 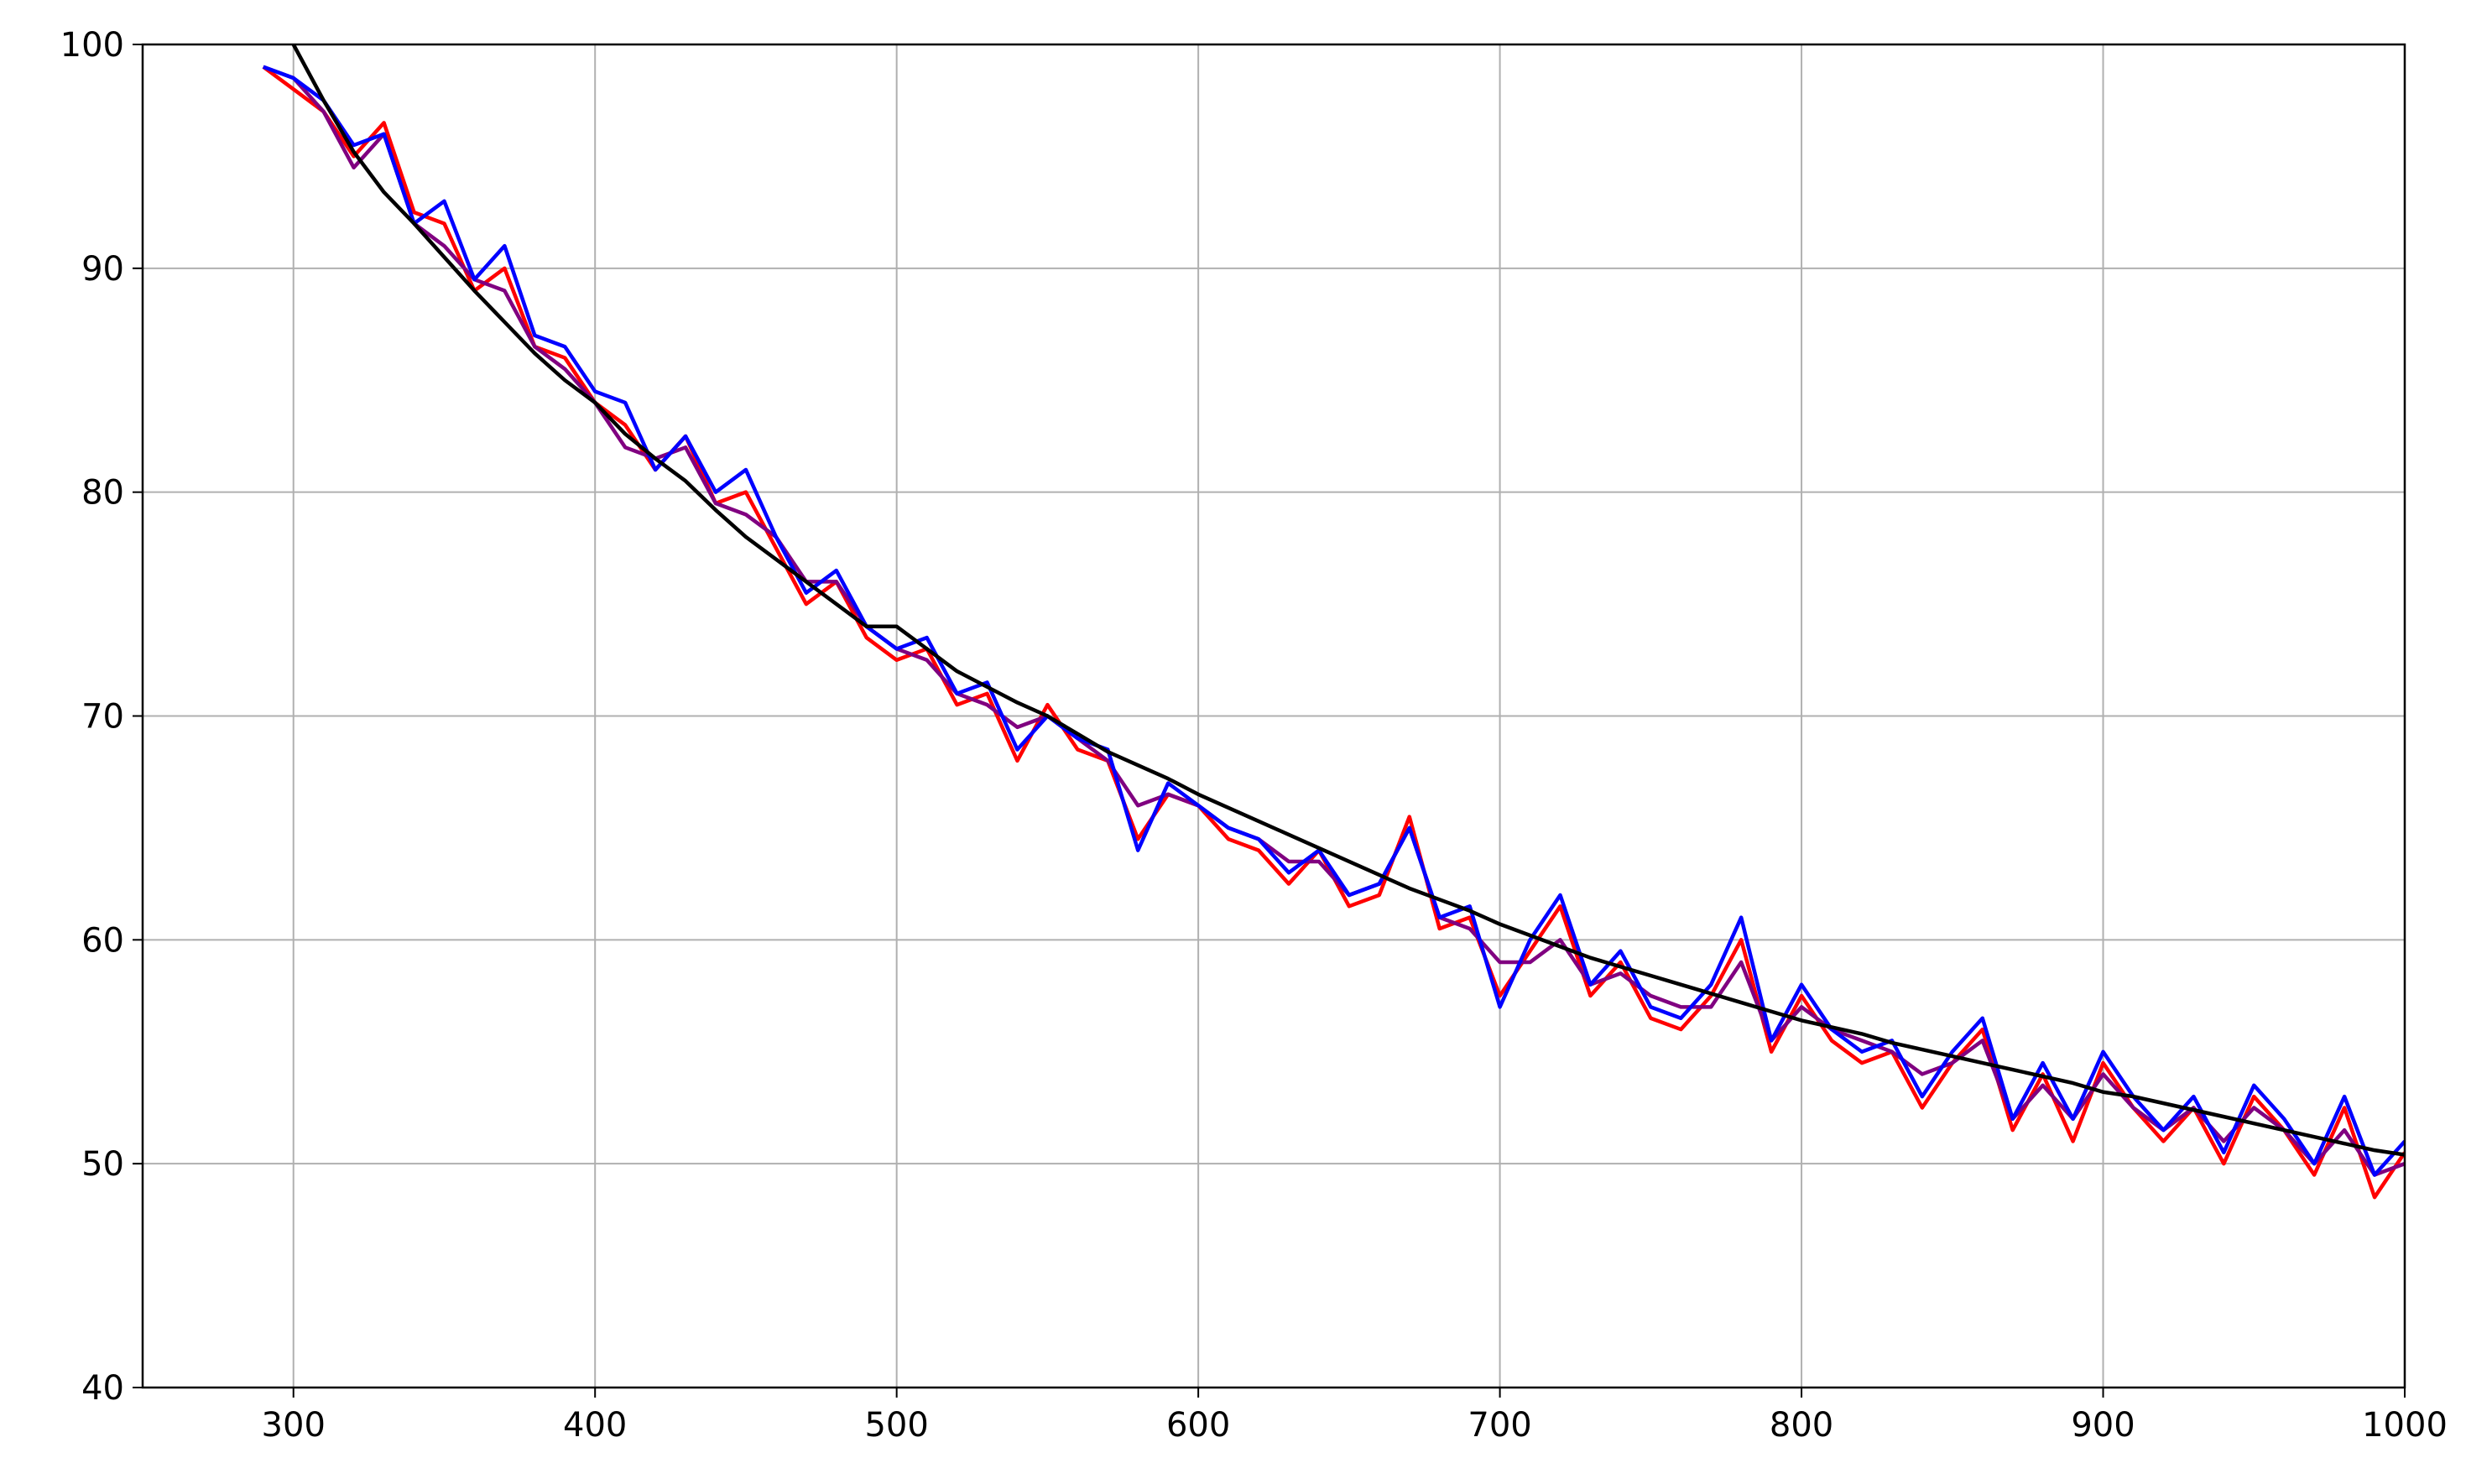 What do you see at coordinates (92, 45) in the screenshot?
I see `y-tick-label: 100` at bounding box center [92, 45].